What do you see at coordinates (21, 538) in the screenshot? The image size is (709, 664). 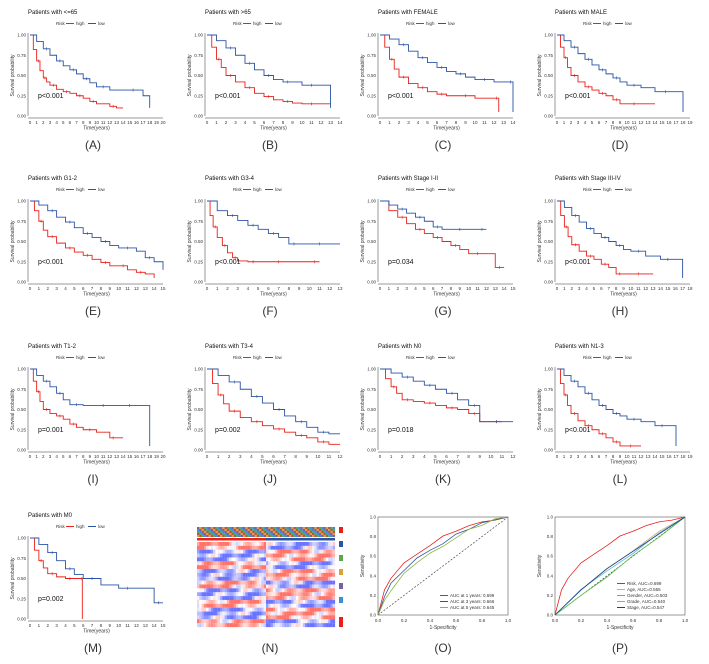 I see `y-tick-label: 1.00` at bounding box center [21, 538].